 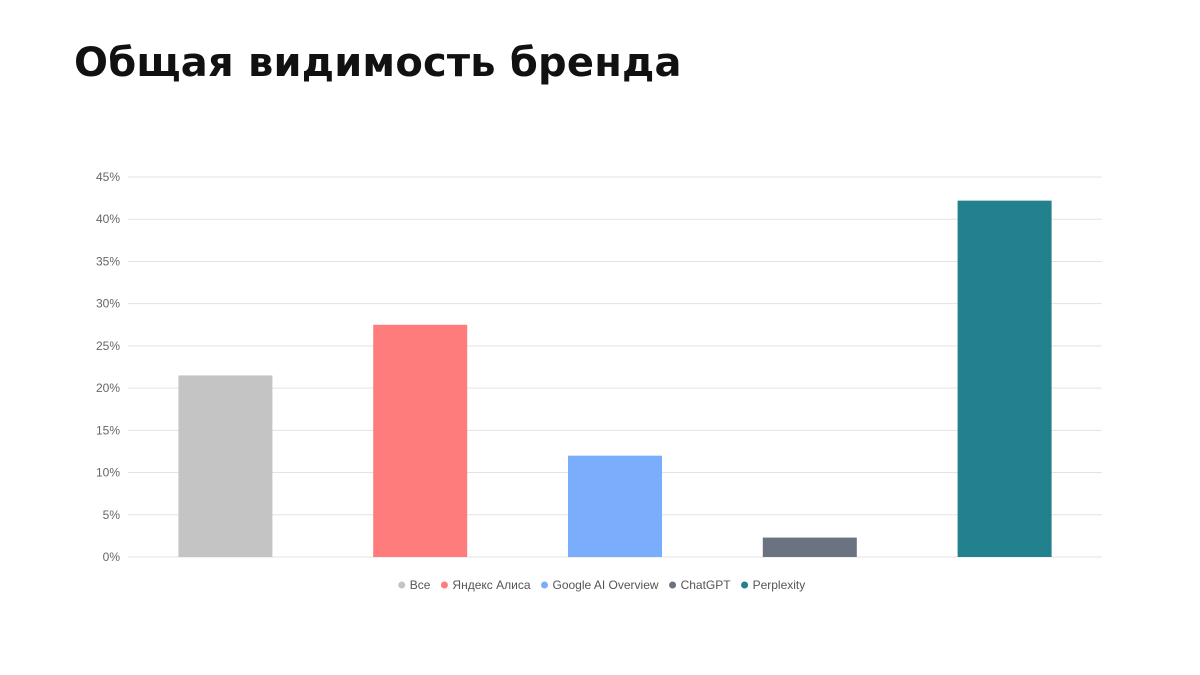 What do you see at coordinates (420, 585) in the screenshot?
I see `legend-label: Все` at bounding box center [420, 585].